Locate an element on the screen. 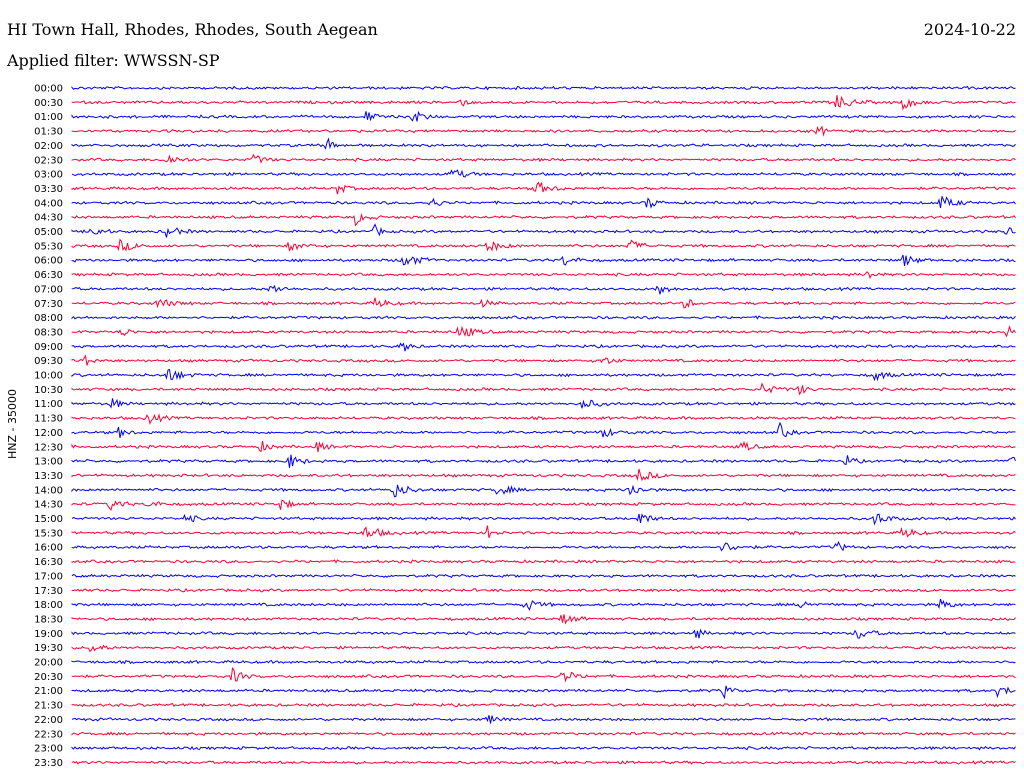  time-label: 21:30 is located at coordinates (48, 706).